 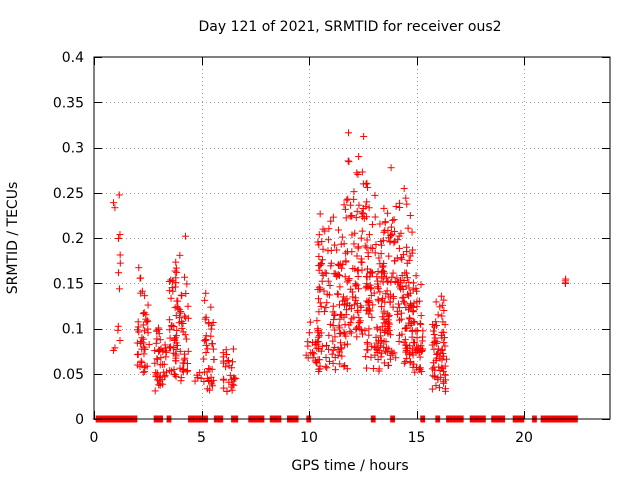 What do you see at coordinates (73, 239) in the screenshot?
I see `y-tick-label: 0.2` at bounding box center [73, 239].